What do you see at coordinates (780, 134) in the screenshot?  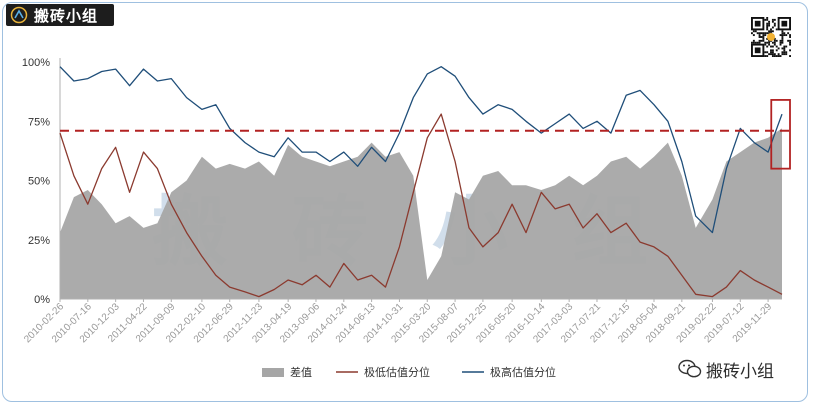 I see `highlight-box` at bounding box center [780, 134].